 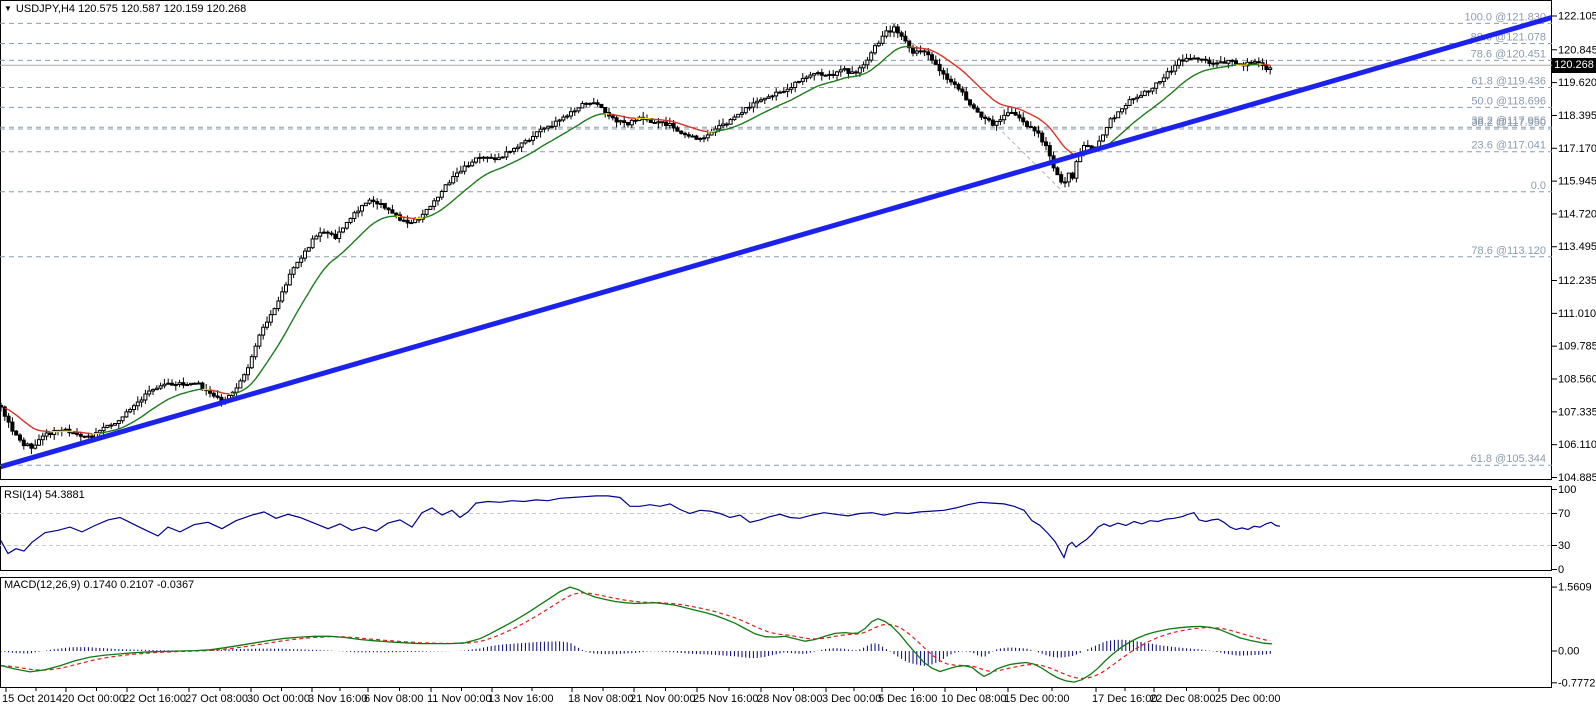 I want to click on price-axis-label: 106.110, so click(x=1577, y=445).